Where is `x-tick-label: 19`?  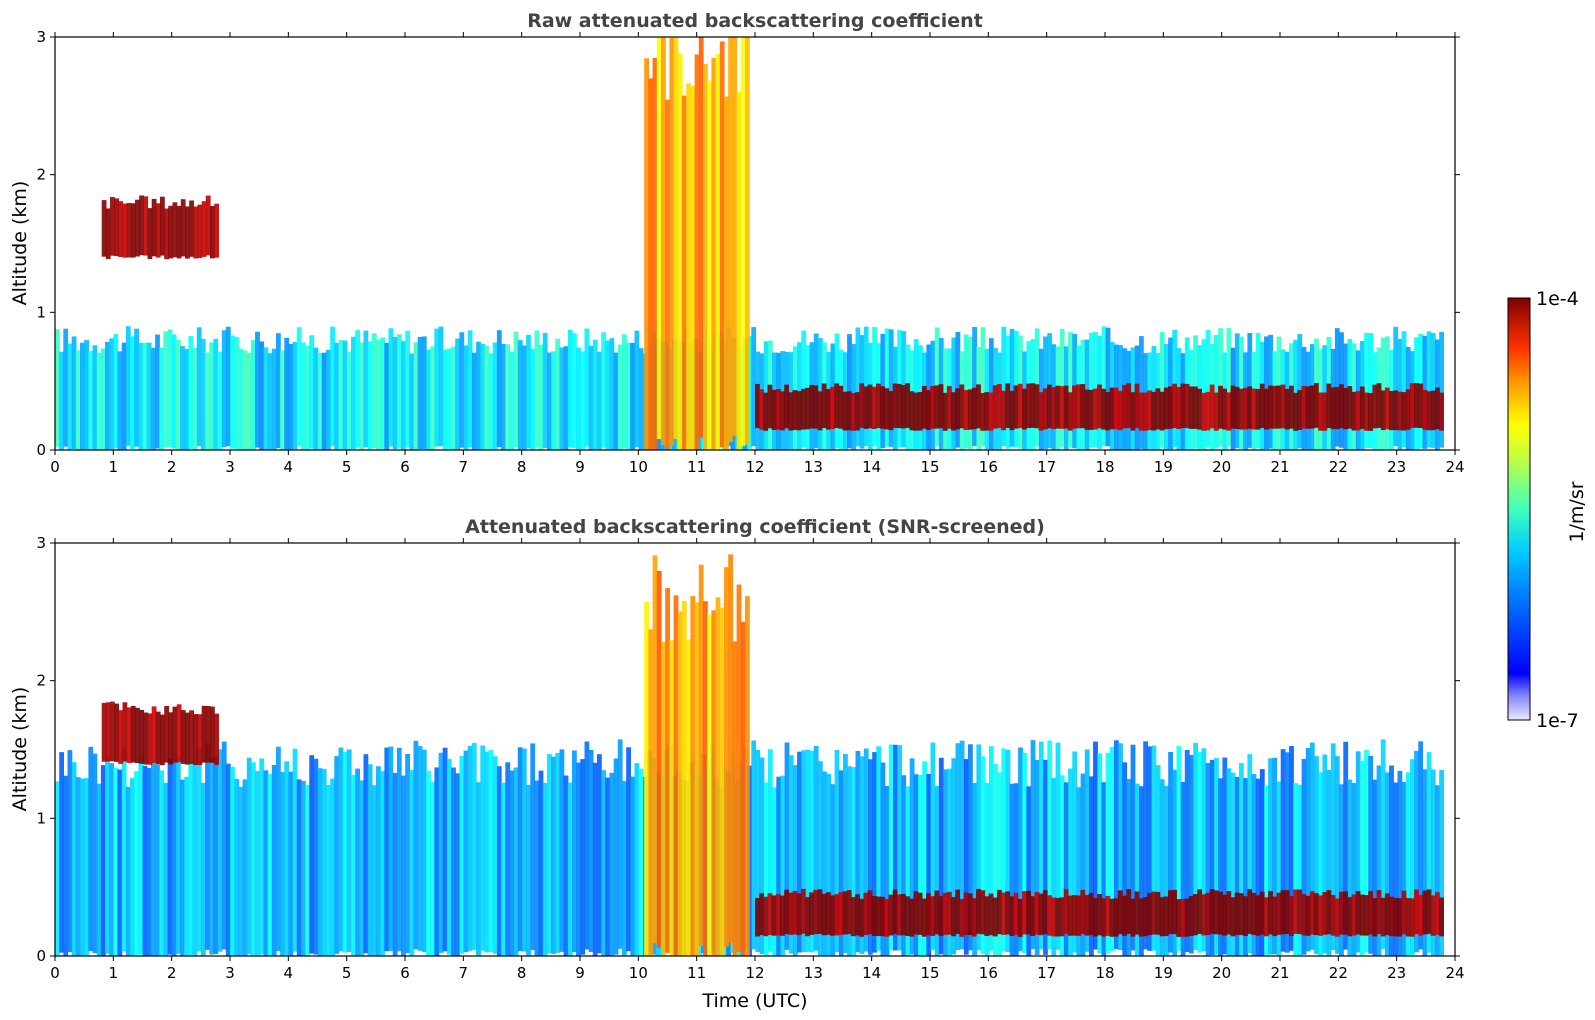
x-tick-label: 19 is located at coordinates (1163, 973).